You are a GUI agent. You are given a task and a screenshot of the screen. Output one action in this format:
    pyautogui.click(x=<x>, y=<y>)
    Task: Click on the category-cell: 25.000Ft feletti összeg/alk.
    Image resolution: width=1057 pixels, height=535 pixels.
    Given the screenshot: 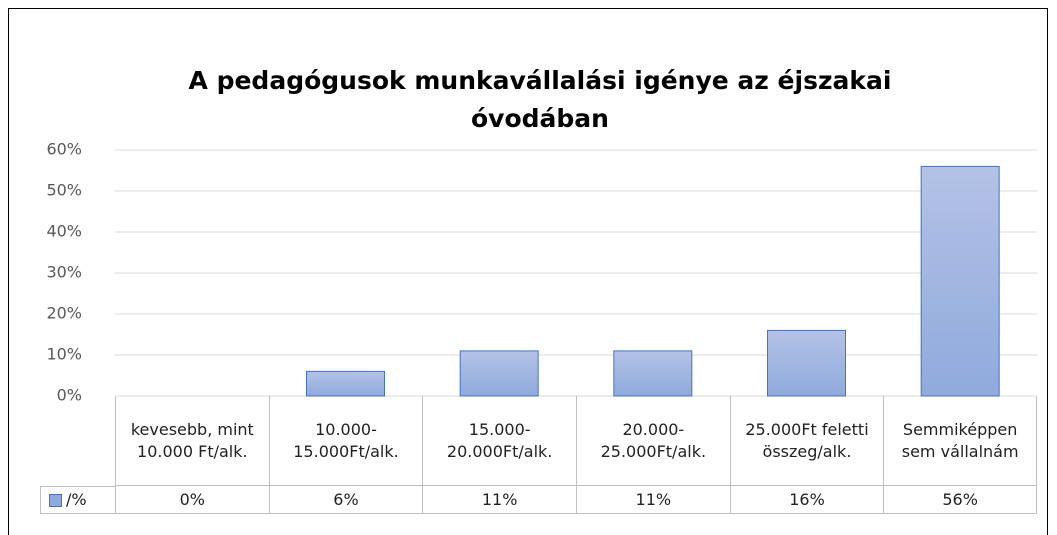 What is the action you would take?
    pyautogui.click(x=806, y=441)
    